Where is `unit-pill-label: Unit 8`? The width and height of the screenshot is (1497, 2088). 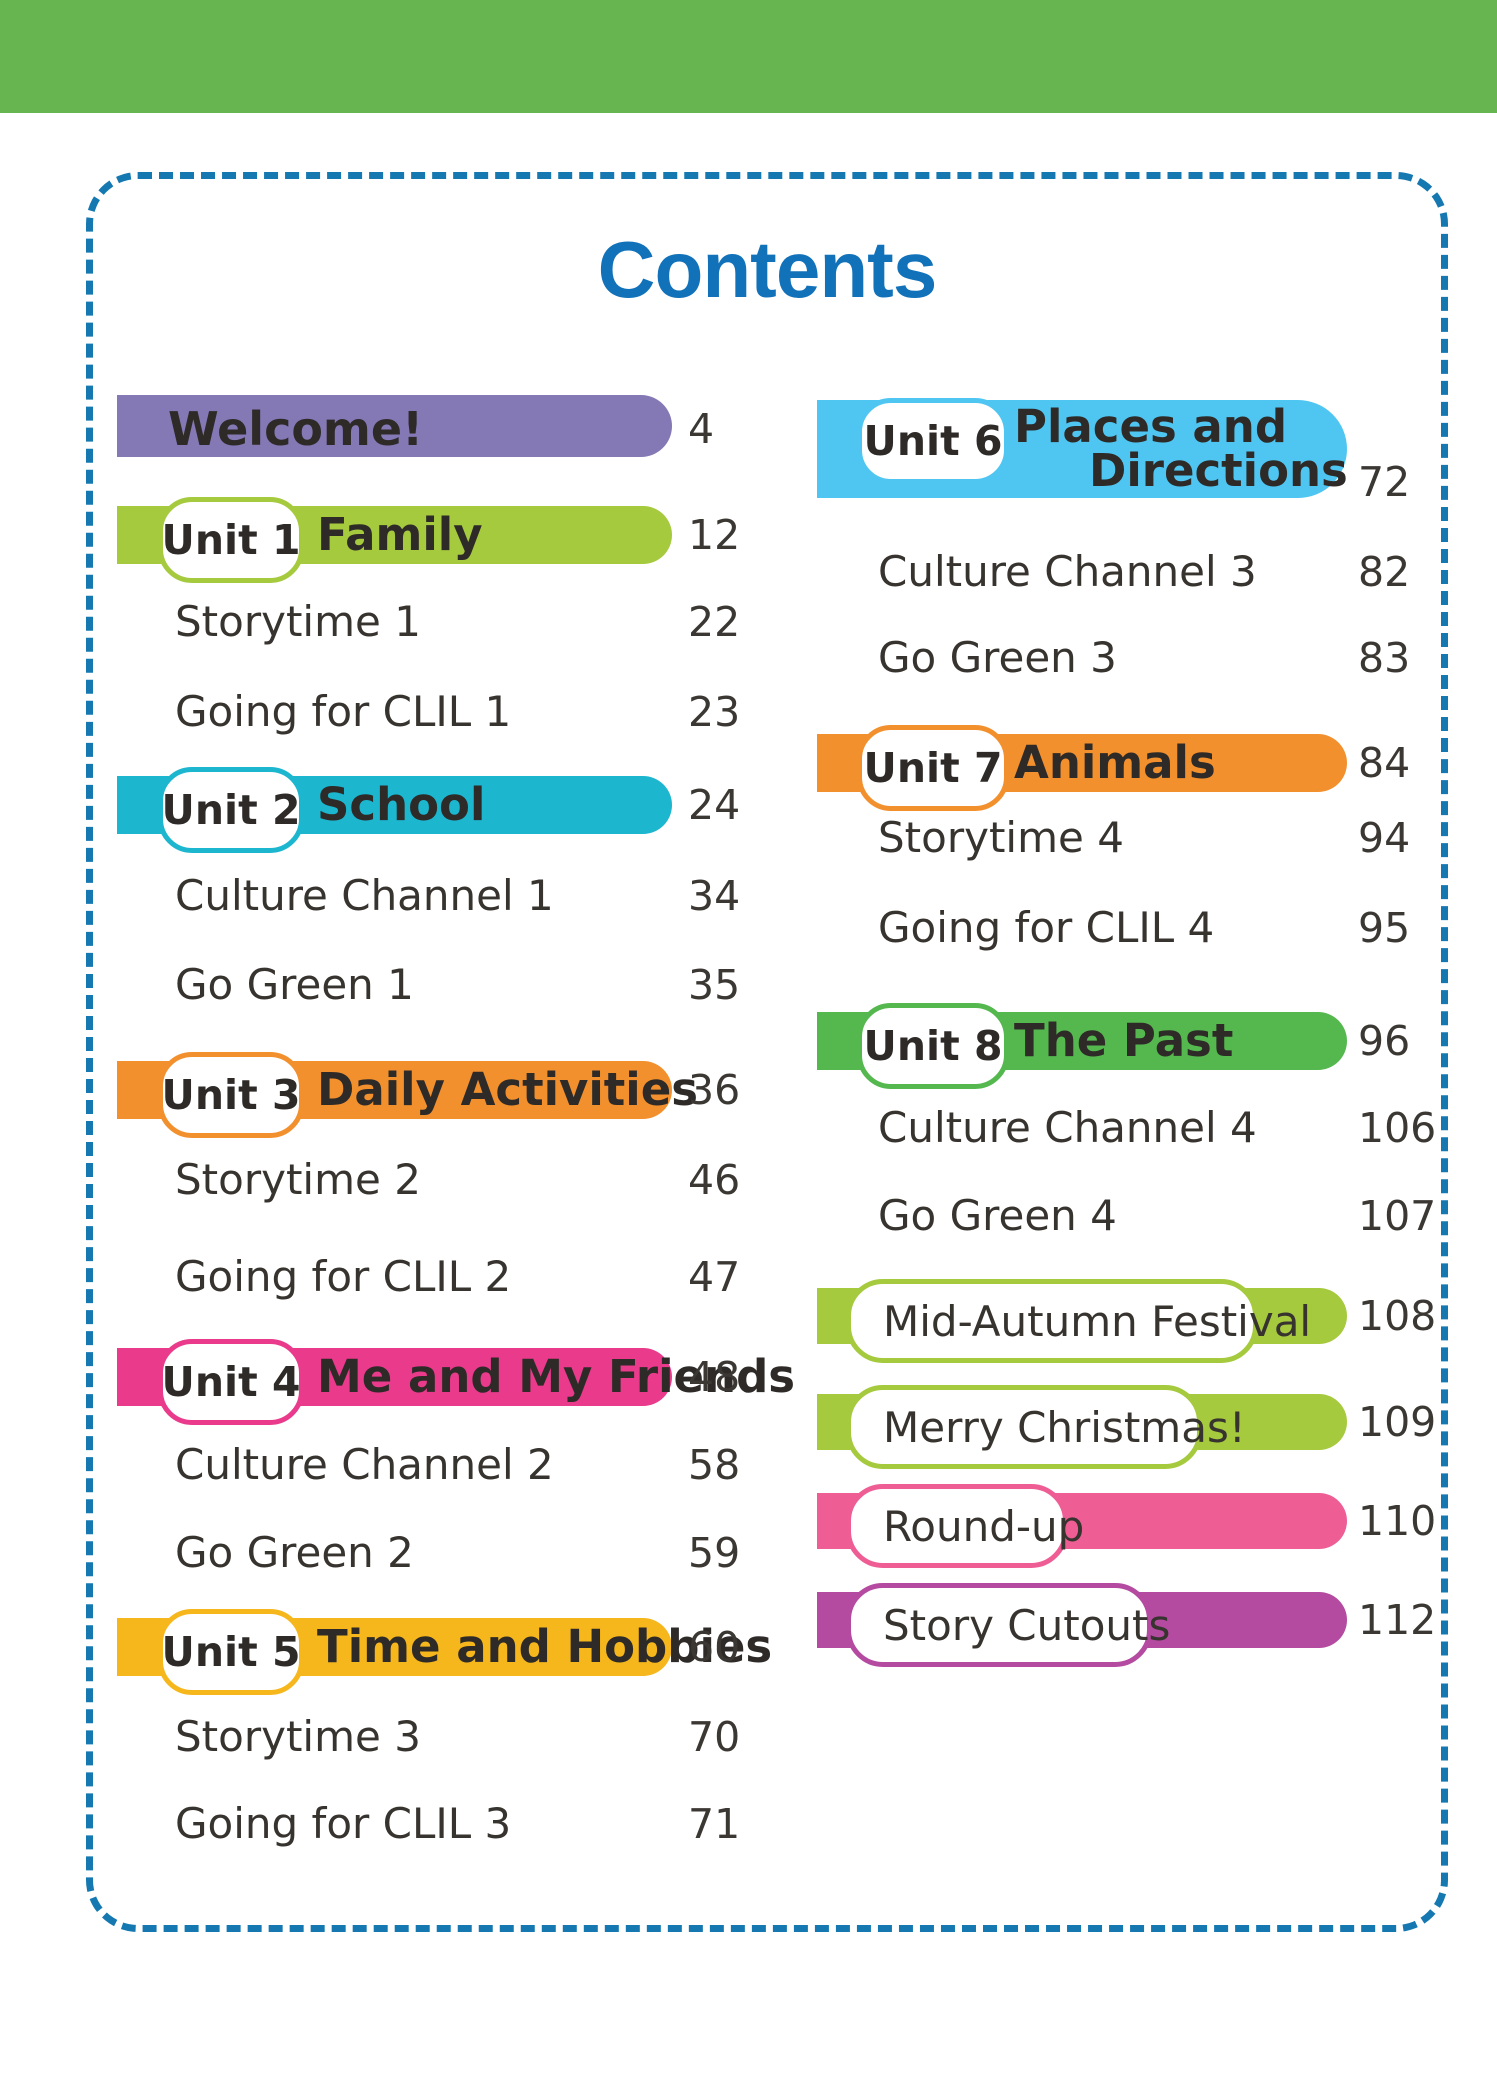 unit-pill-label: Unit 8 is located at coordinates (933, 1046).